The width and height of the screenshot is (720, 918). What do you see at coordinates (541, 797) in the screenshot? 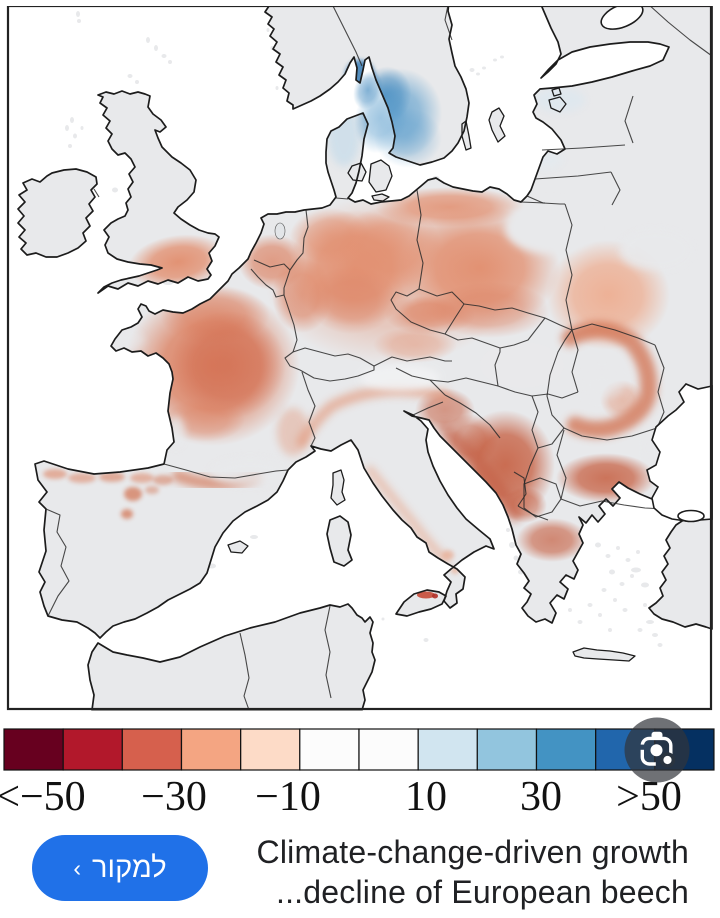
I see `svg-text: 30` at bounding box center [541, 797].